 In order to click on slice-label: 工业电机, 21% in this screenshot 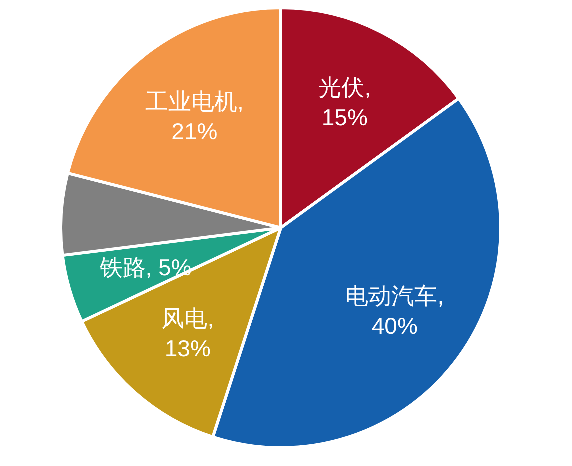, I will do `click(195, 116)`.